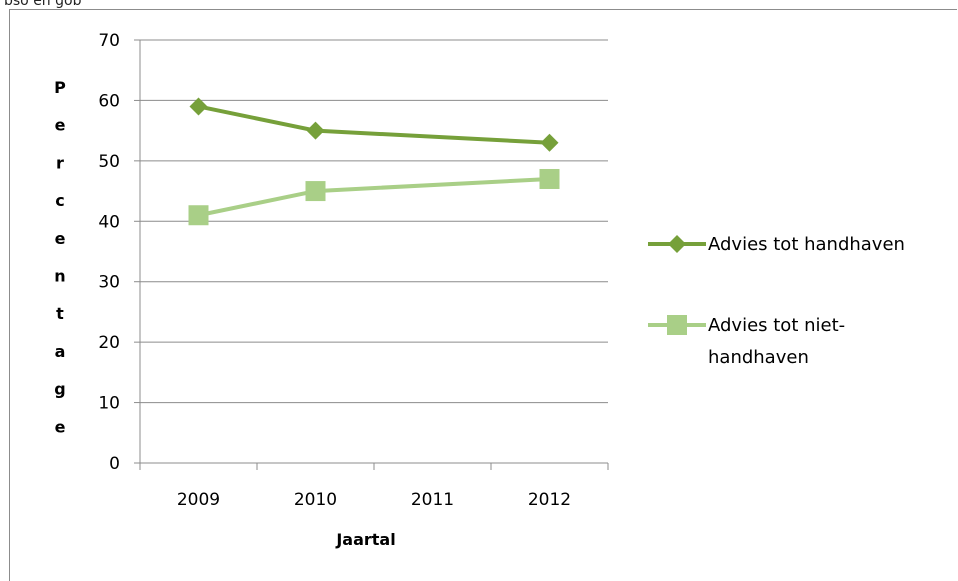 This screenshot has width=958, height=581. What do you see at coordinates (114, 464) in the screenshot?
I see `y-tick-label: 0` at bounding box center [114, 464].